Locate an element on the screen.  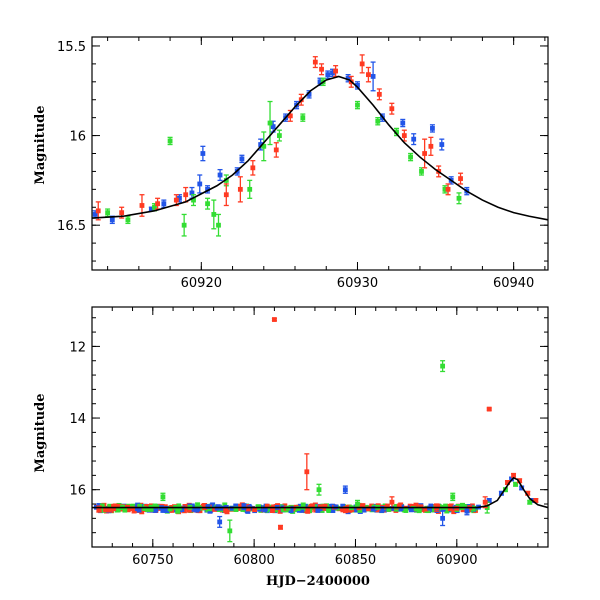
model-curve is located at coordinates (320, 492).